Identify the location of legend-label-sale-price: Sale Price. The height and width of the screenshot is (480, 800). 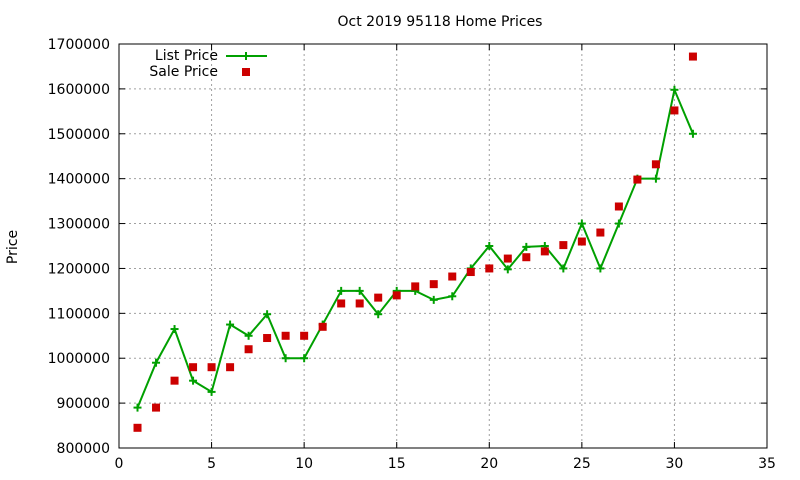
(183, 72).